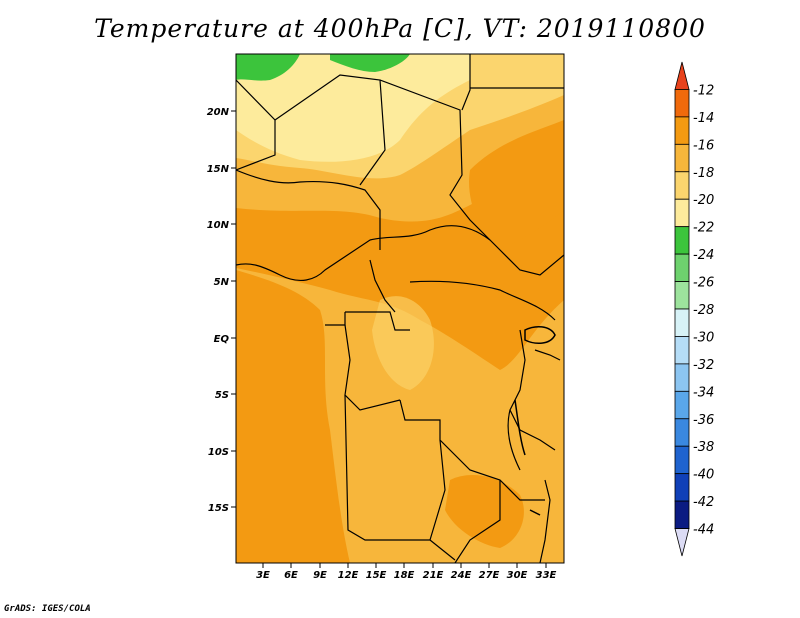 The image size is (800, 618). Describe the element at coordinates (353, 108) in the screenshot. I see `field-cool-north` at that location.